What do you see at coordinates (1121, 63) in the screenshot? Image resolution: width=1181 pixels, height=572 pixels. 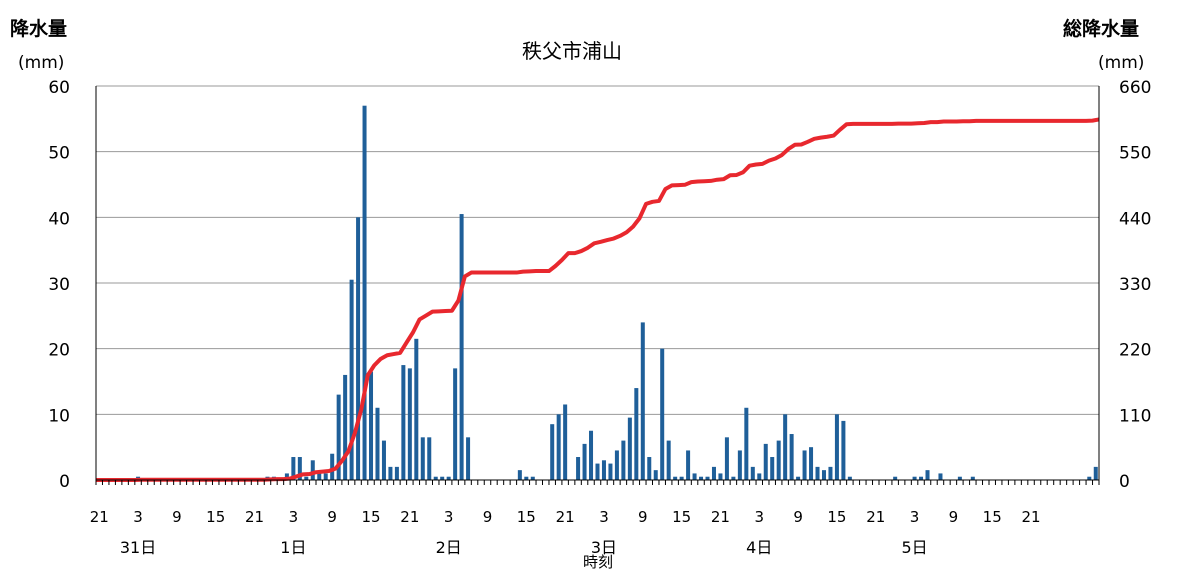 I see `right-axis-unit: (mm)` at bounding box center [1121, 63].